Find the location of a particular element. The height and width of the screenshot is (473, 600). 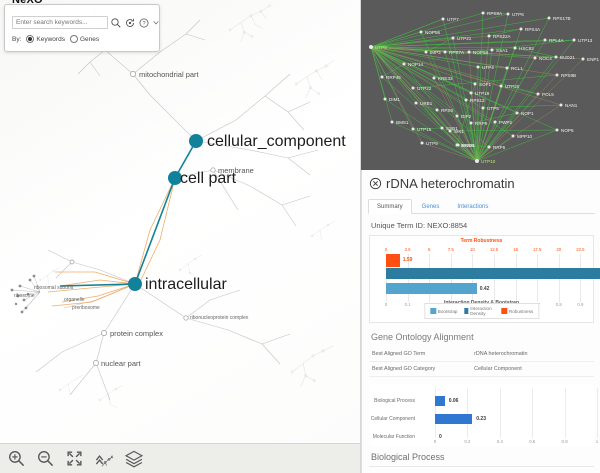

legend-label: Bootstrap is located at coordinates (447, 311).